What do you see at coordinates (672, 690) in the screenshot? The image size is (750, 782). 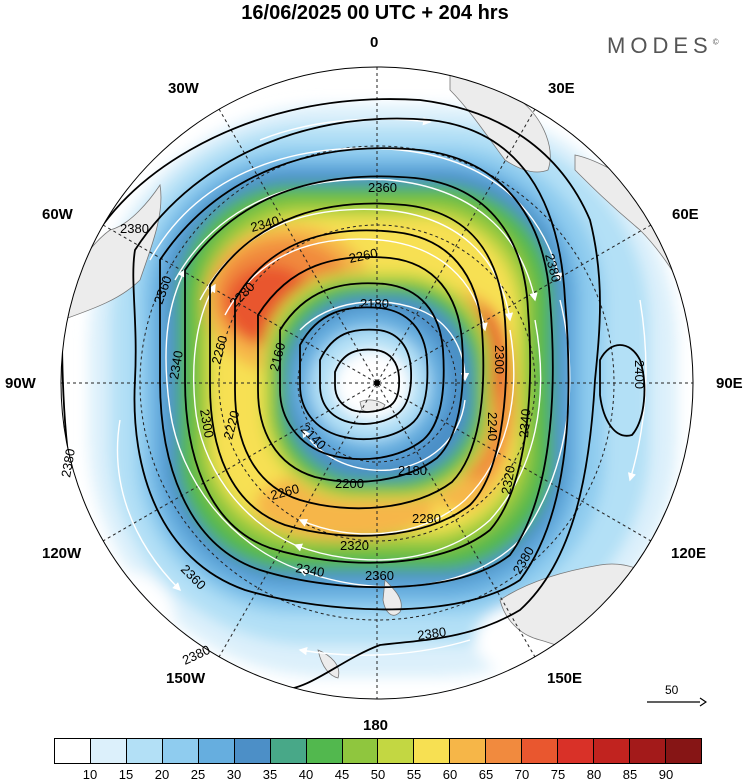 I see `reference-vector-label: 50` at bounding box center [672, 690].